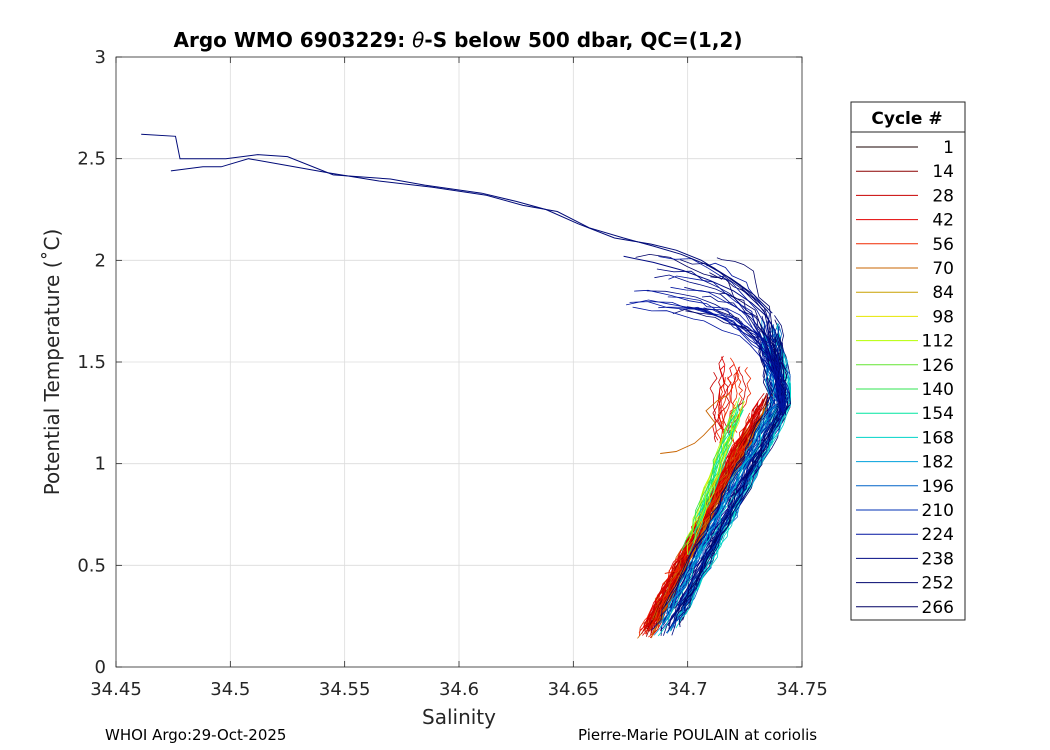 The width and height of the screenshot is (1050, 750). What do you see at coordinates (459, 717) in the screenshot?
I see `x-axis-label: Salinity` at bounding box center [459, 717].